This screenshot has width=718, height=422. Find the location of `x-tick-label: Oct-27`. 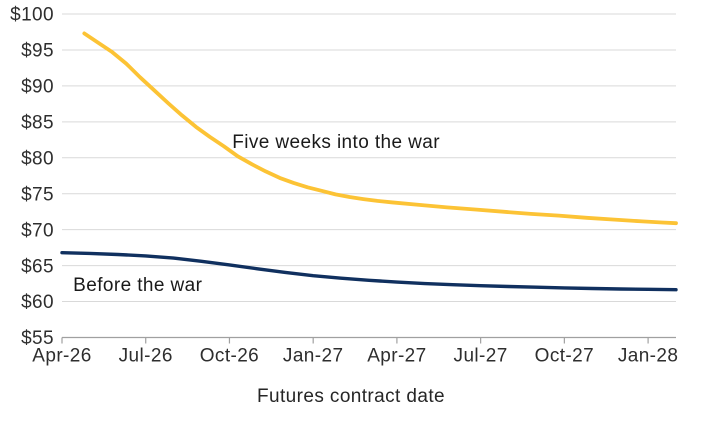

x-tick-label: Oct-27 is located at coordinates (564, 356).